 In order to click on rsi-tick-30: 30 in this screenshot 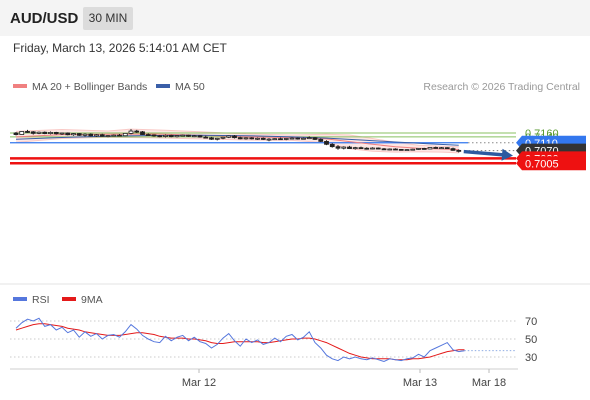, I will do `click(531, 358)`.